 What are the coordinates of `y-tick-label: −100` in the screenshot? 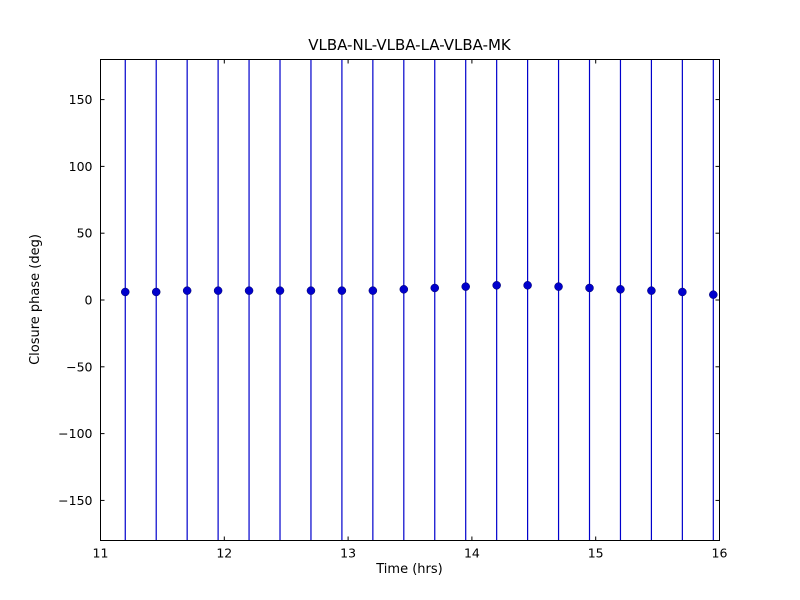 It's located at (75, 433).